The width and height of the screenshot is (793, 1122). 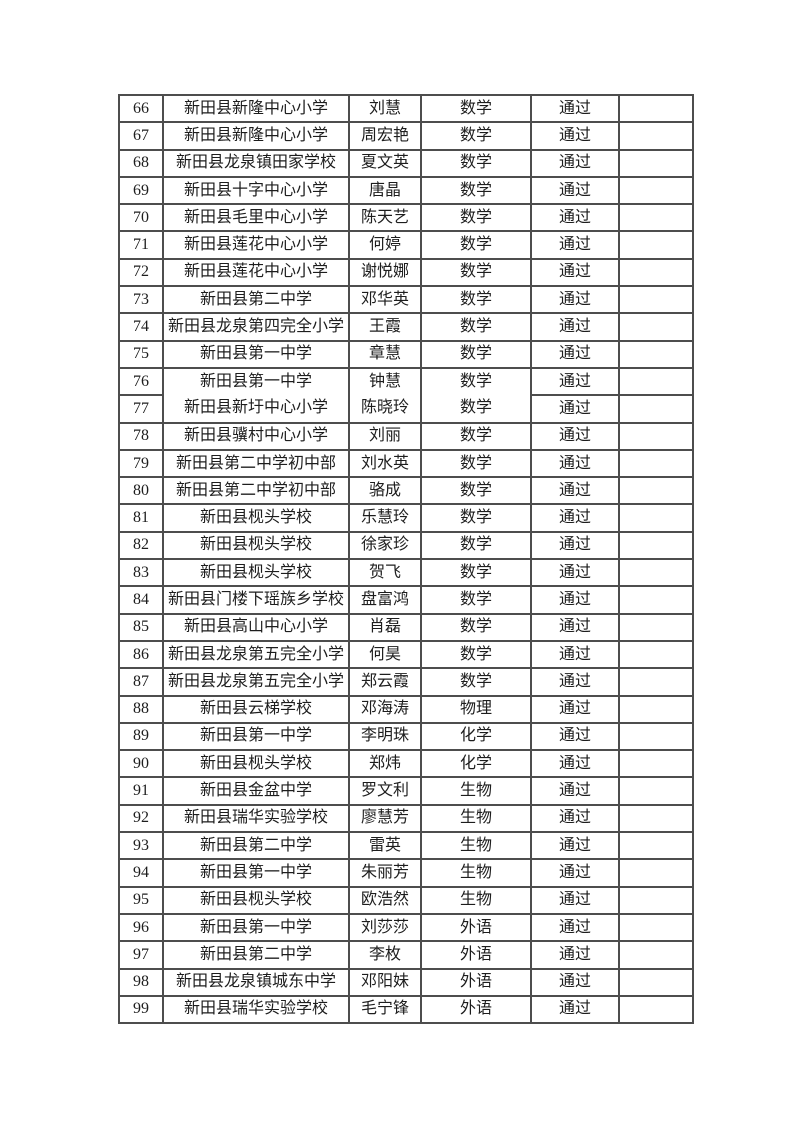 I want to click on teacher-name-cell: 朱丽芳, so click(x=385, y=873).